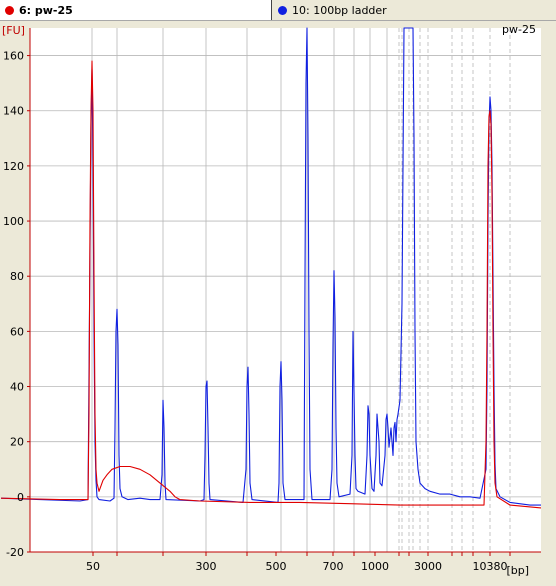  Describe the element at coordinates (17, 442) in the screenshot. I see `y-tick-label: 20` at that location.